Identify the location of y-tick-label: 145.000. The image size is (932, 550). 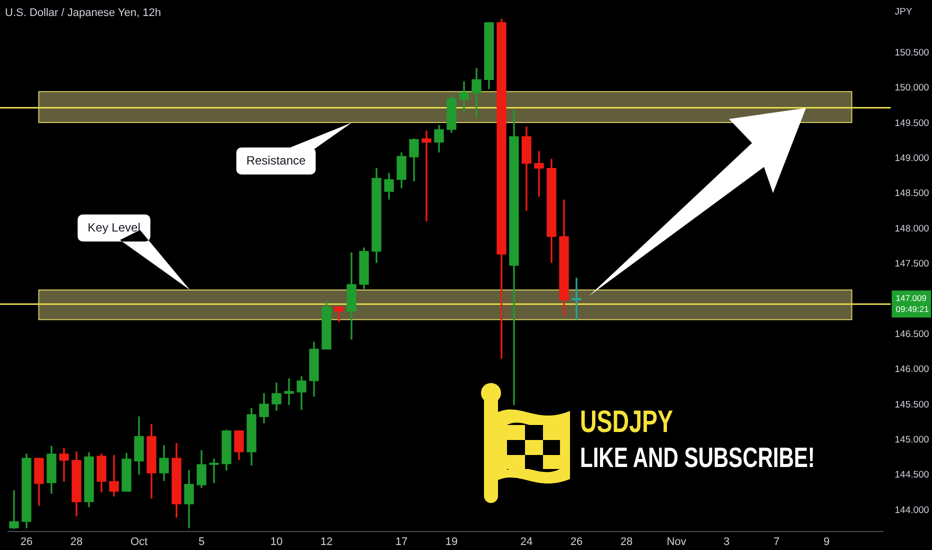
(912, 440).